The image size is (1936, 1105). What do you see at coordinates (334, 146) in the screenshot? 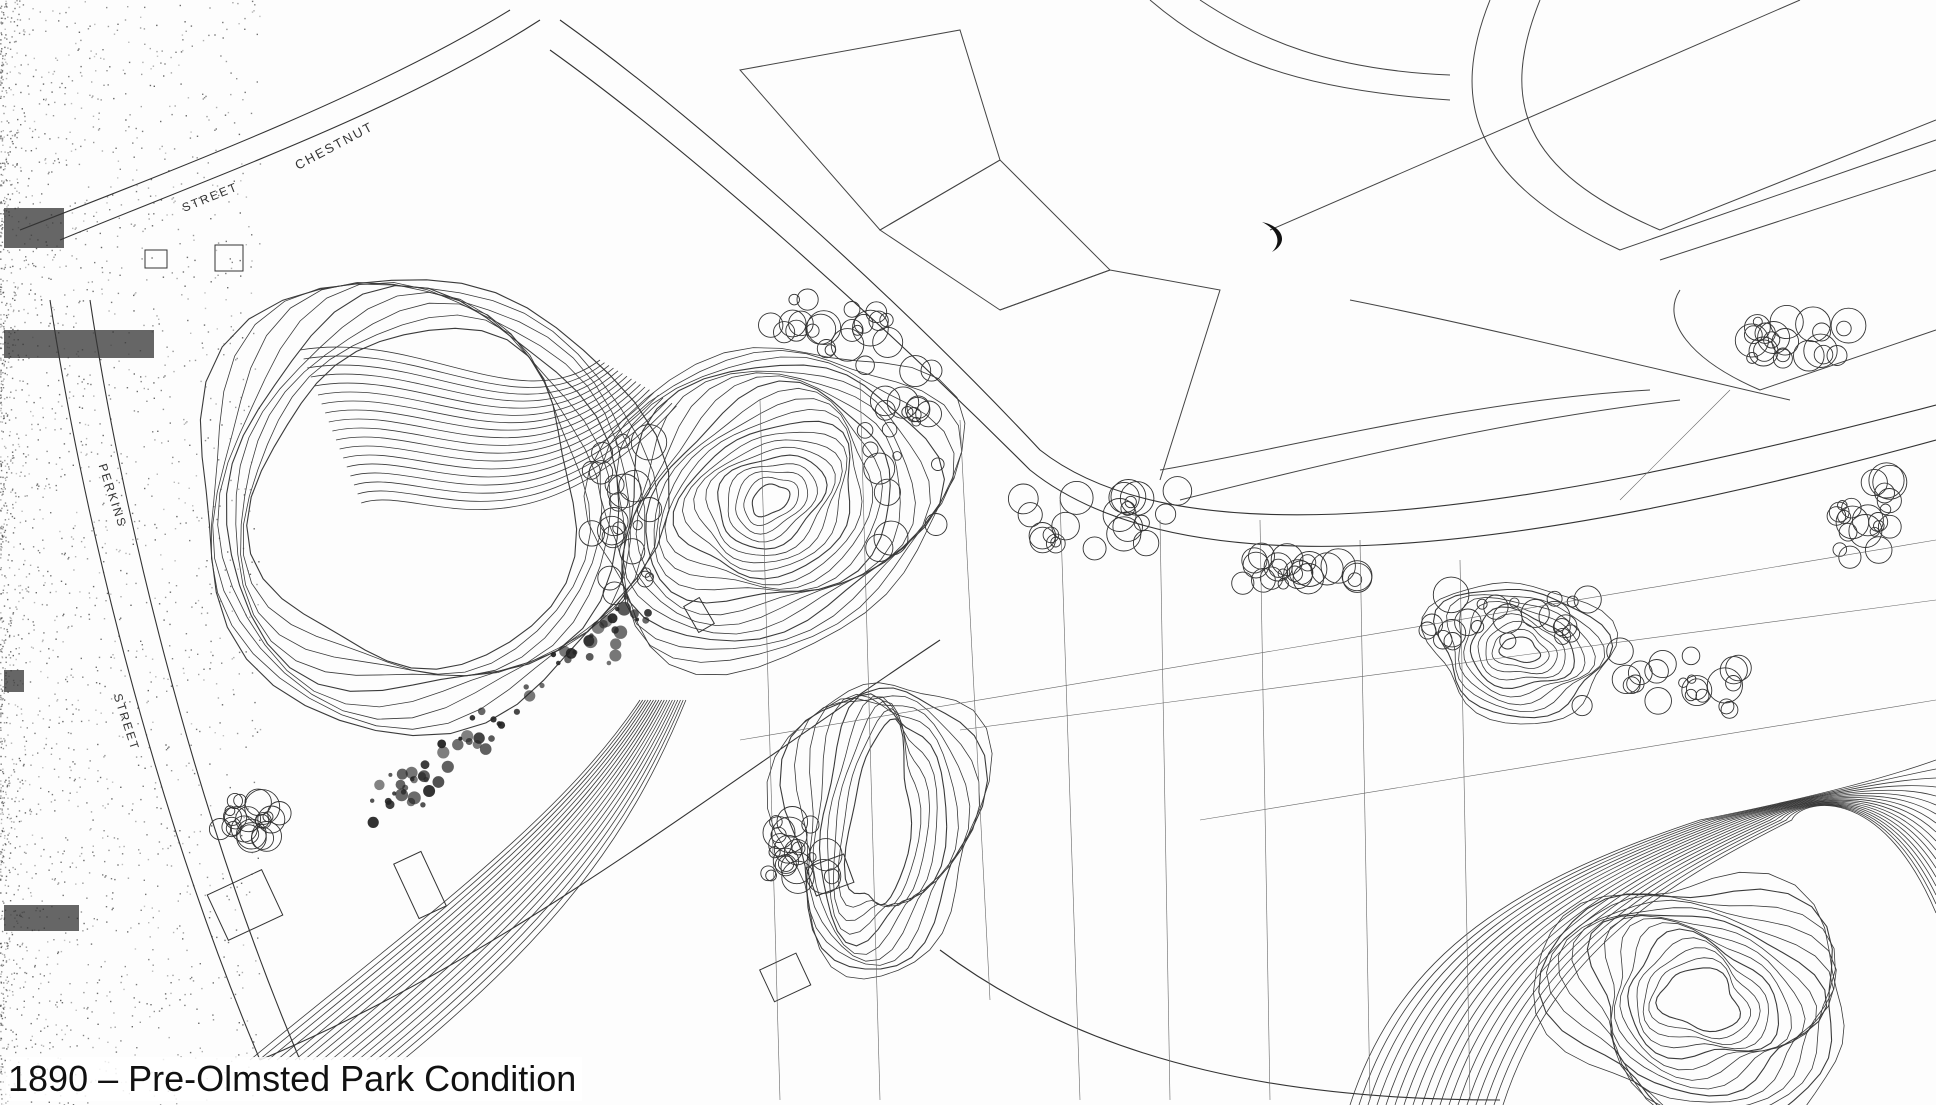
I see `map-label-street-top: CHESTNUT` at bounding box center [334, 146].